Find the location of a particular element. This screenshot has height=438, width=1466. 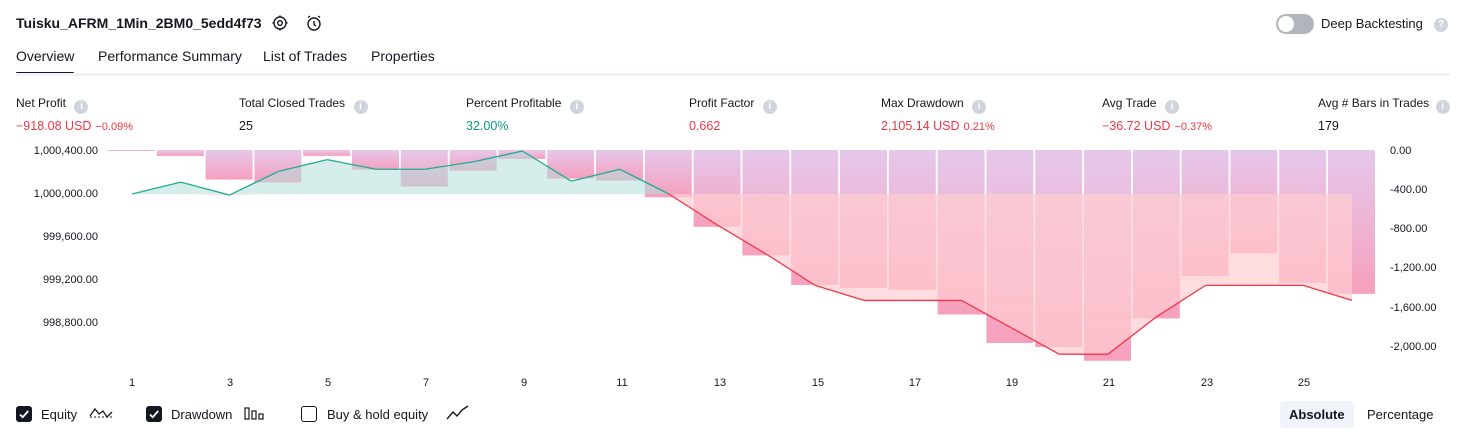

buy-hold-equity-label: Buy & hold equity is located at coordinates (378, 414).